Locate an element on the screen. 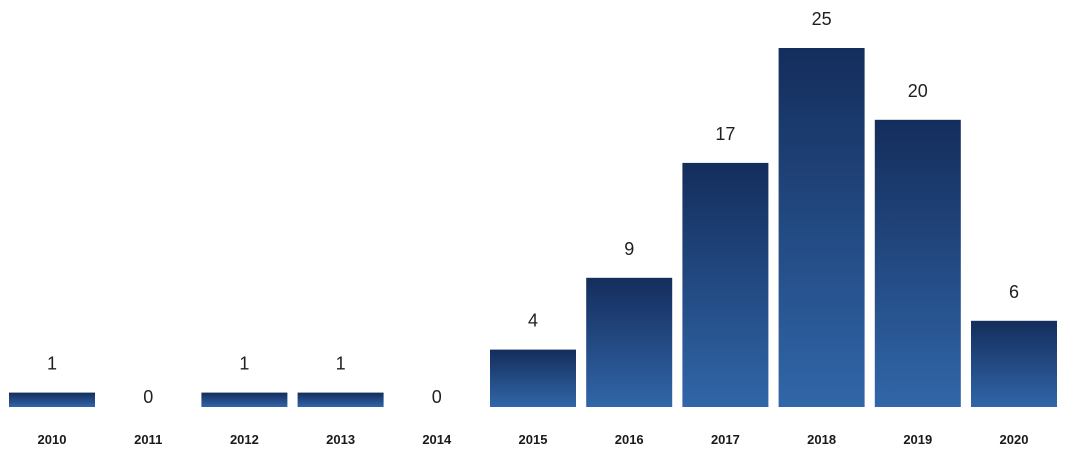  bar-2010 is located at coordinates (52, 399).